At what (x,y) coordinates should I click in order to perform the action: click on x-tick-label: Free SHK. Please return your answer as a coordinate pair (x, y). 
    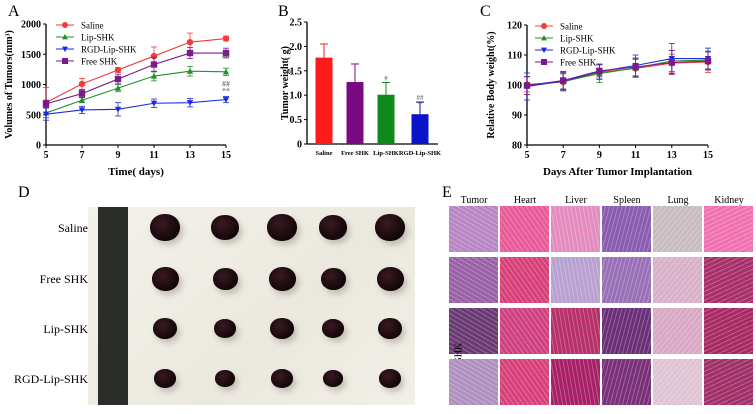
    Looking at the image, I should click on (355, 153).